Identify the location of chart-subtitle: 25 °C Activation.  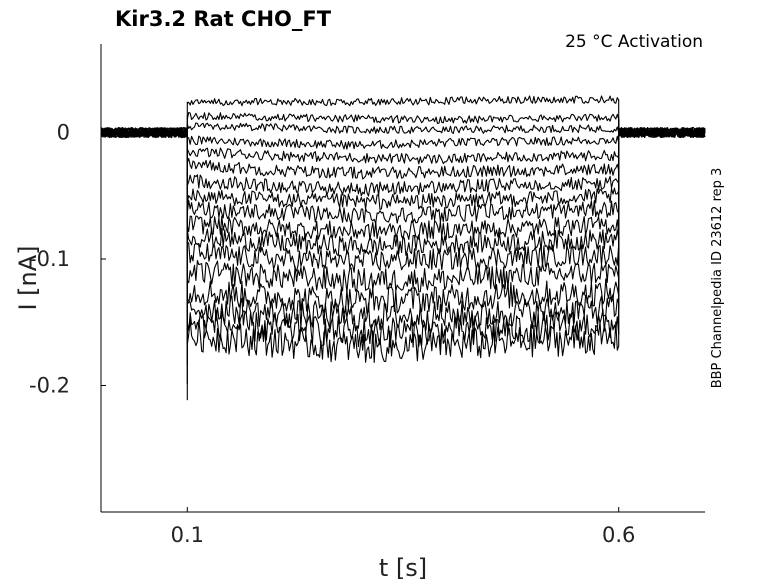
(634, 42).